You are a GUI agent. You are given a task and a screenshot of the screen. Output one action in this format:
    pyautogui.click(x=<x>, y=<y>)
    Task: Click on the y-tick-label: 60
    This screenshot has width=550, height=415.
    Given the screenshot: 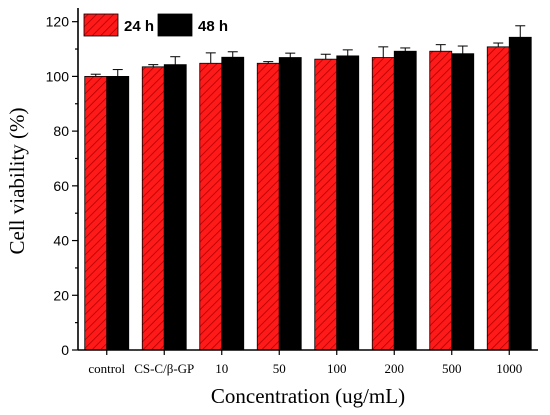 What is the action you would take?
    pyautogui.click(x=61, y=186)
    